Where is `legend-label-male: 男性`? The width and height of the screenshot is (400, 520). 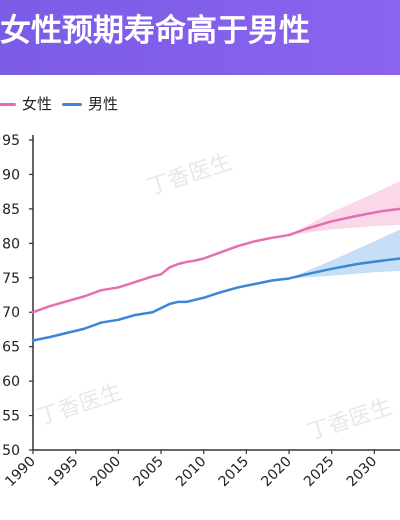 legend-label-male: 男性 is located at coordinates (103, 104).